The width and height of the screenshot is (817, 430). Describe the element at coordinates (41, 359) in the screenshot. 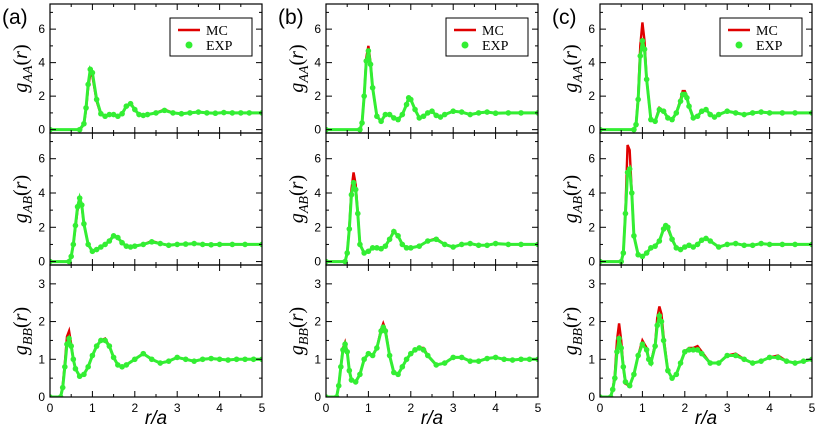

I see `y-tick-label: 1` at that location.